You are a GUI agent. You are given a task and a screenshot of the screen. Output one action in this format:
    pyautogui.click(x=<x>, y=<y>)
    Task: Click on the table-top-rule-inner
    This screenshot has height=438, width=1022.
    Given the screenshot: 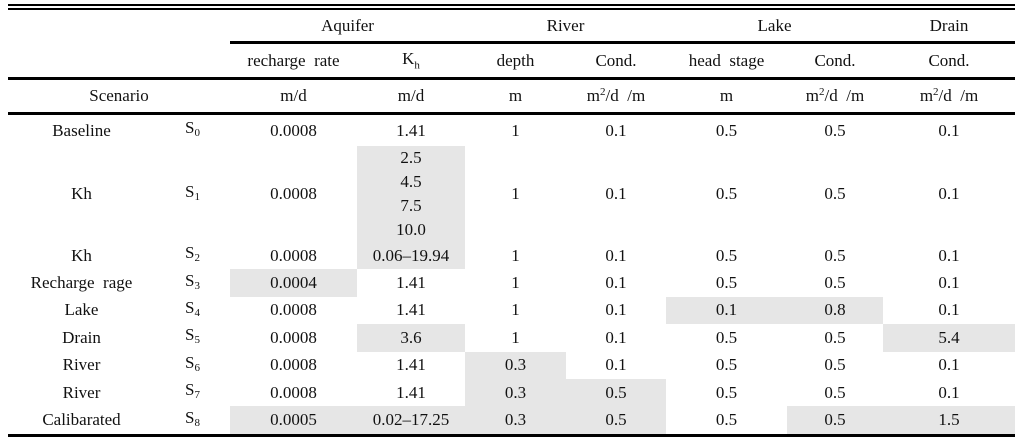 What is the action you would take?
    pyautogui.click(x=511, y=9)
    